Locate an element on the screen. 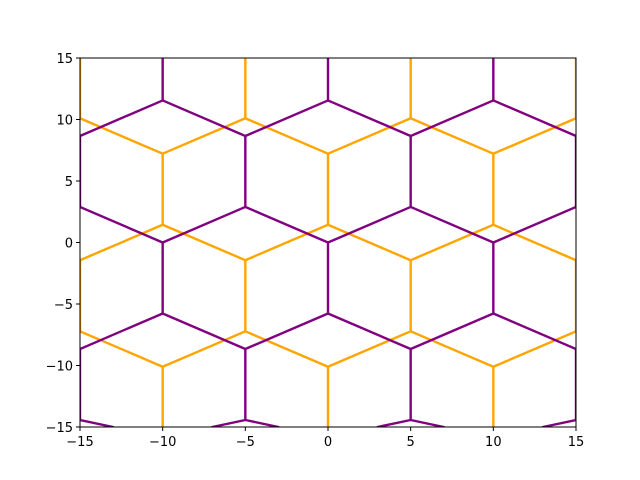  x-tick-label: 5 is located at coordinates (411, 442).